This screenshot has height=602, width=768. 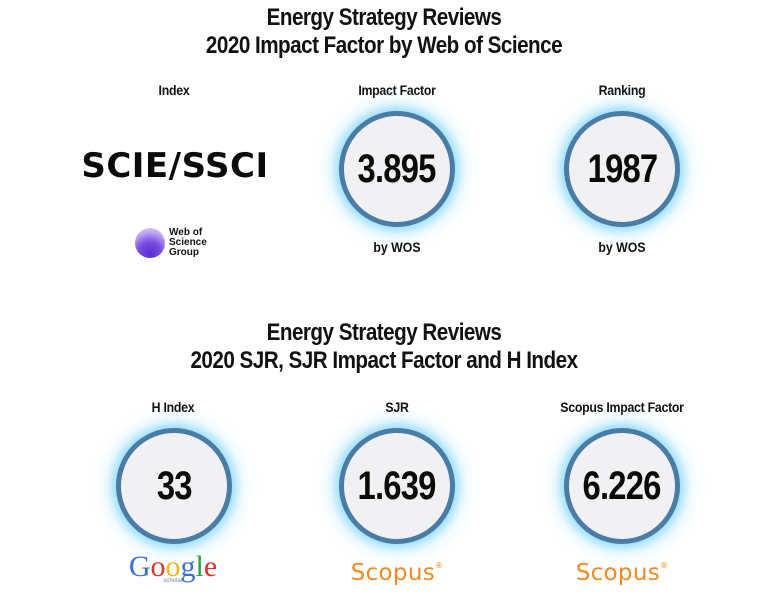 I want to click on h-index-value: 33, so click(x=174, y=485).